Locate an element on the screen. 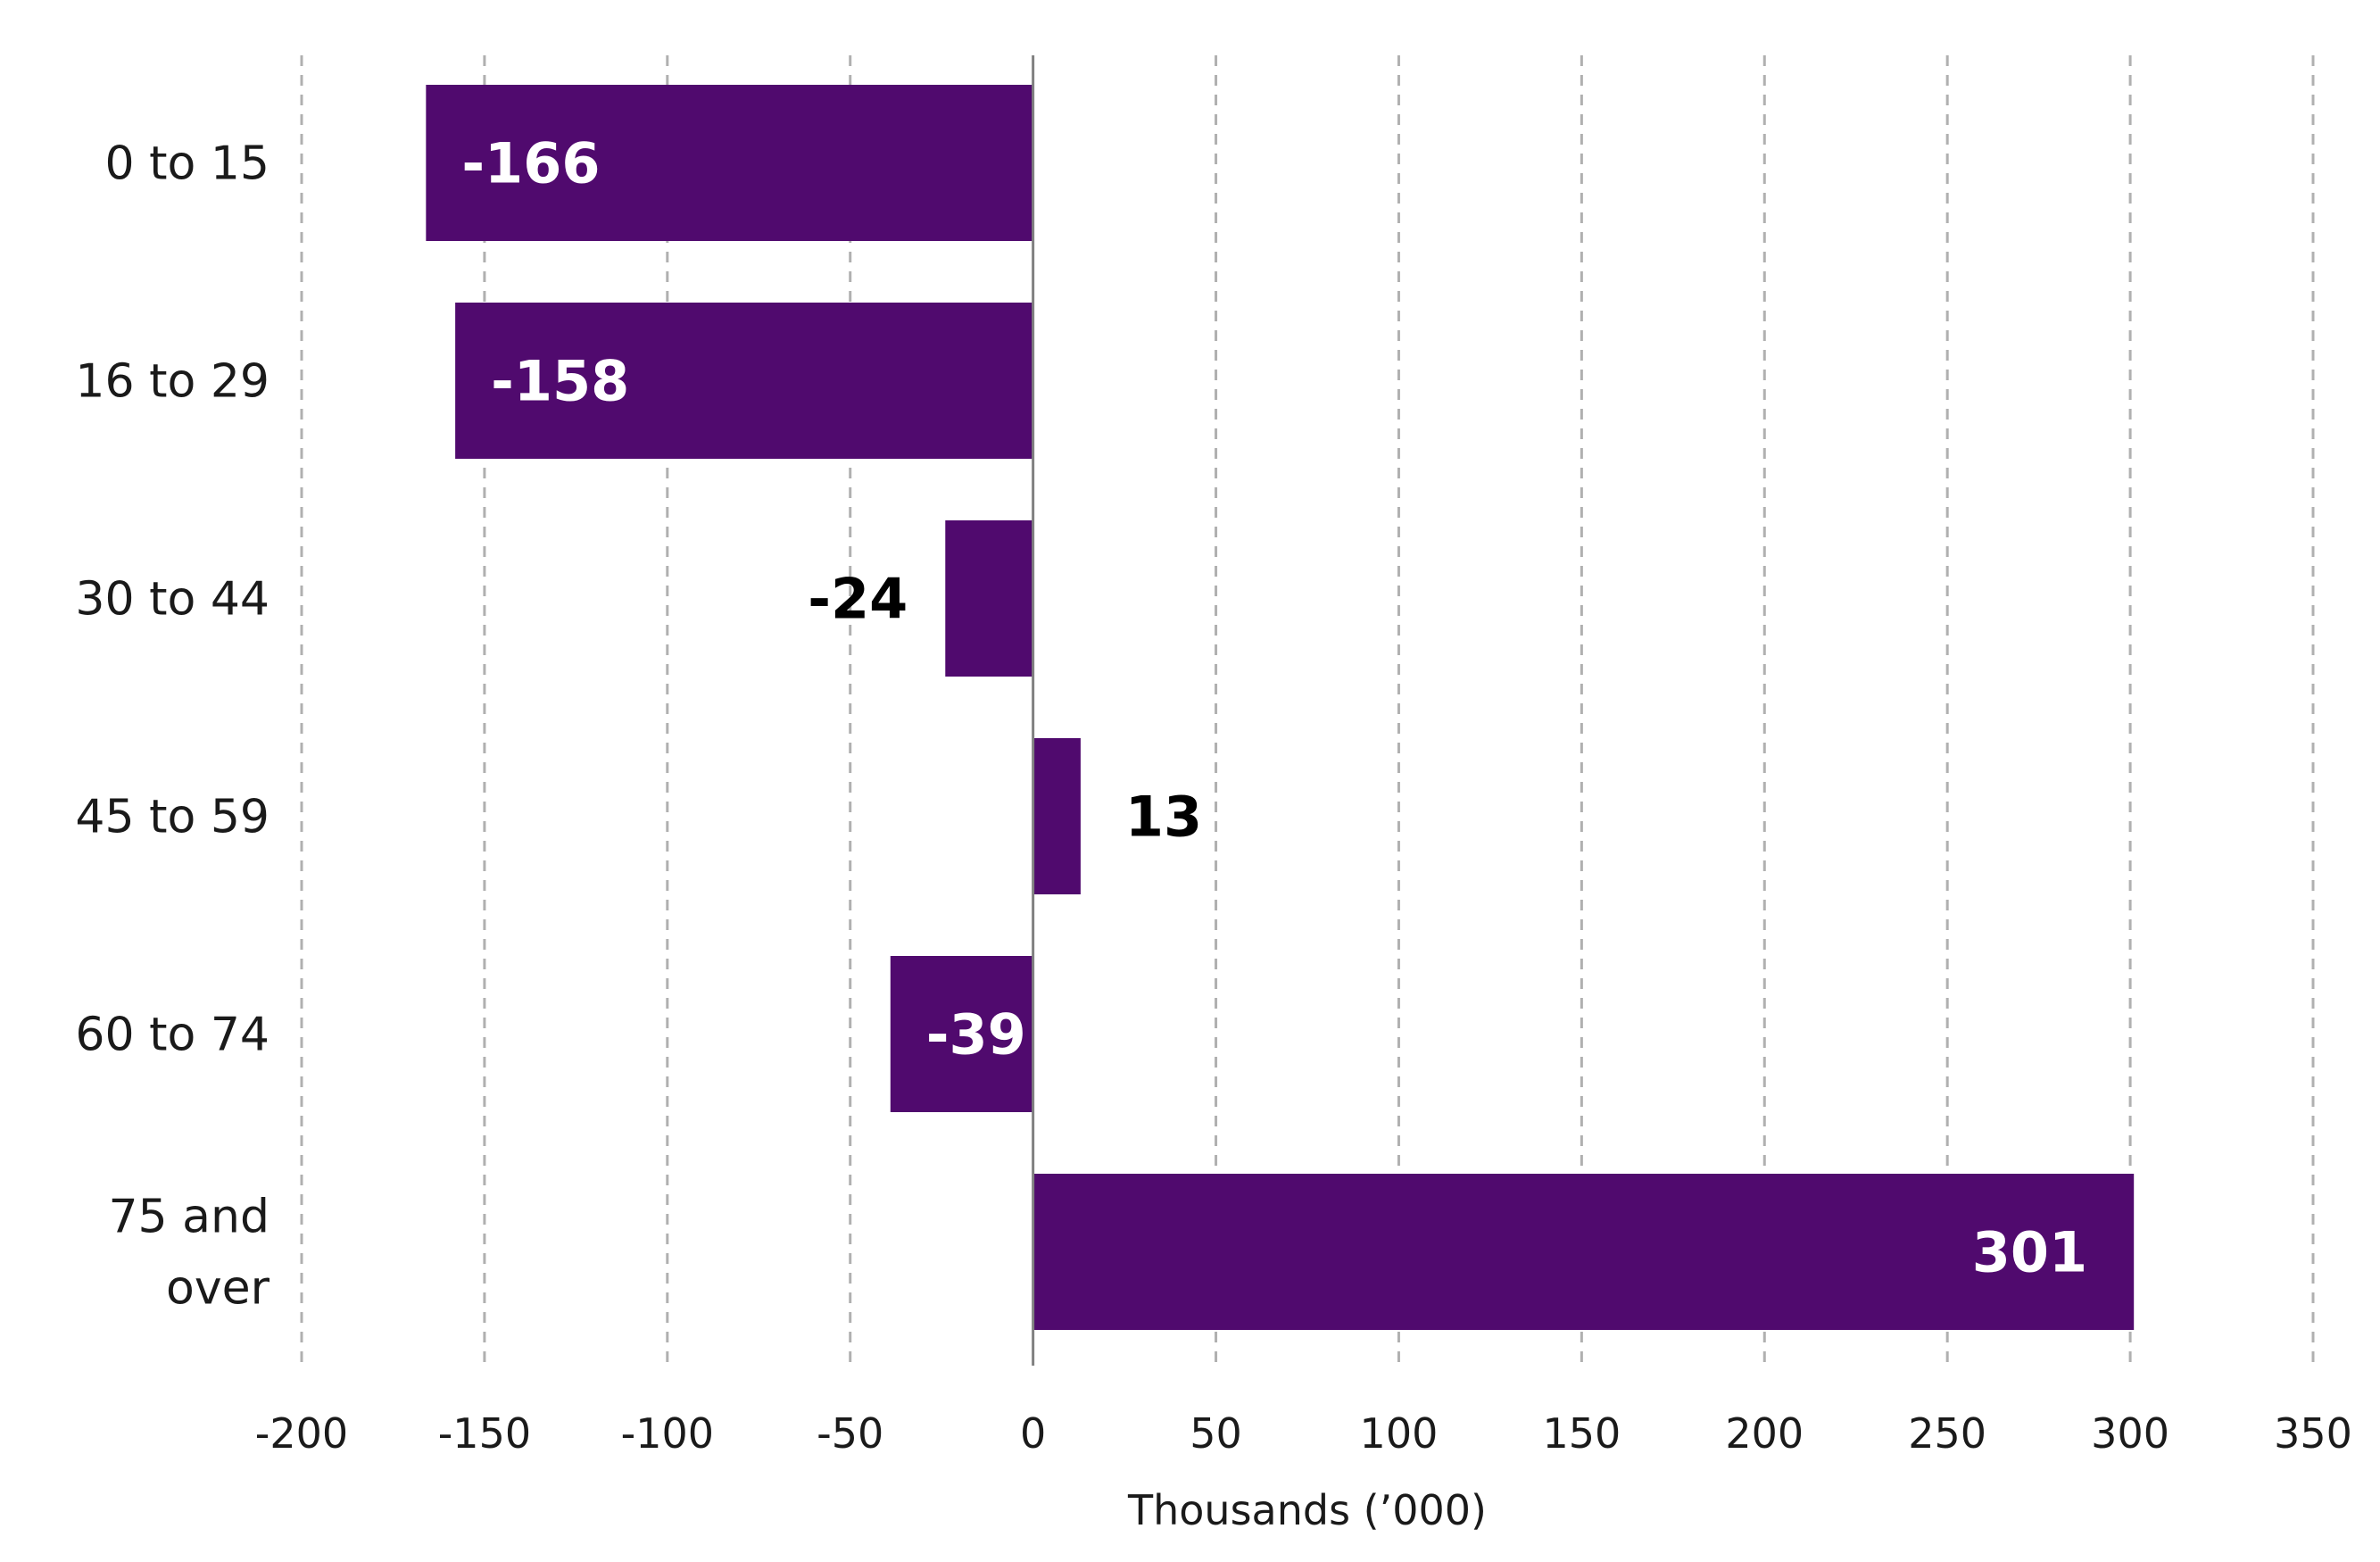 The image size is (2380, 1562). category-label-line: 0 to 15 is located at coordinates (187, 164).